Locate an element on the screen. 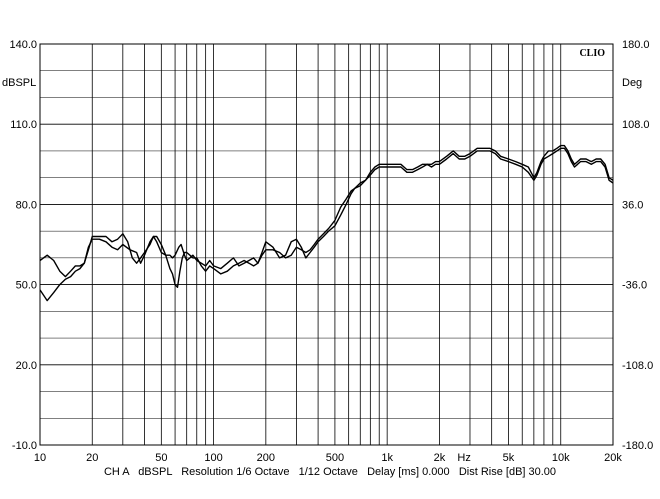  x-tick-label: 1k is located at coordinates (387, 458).